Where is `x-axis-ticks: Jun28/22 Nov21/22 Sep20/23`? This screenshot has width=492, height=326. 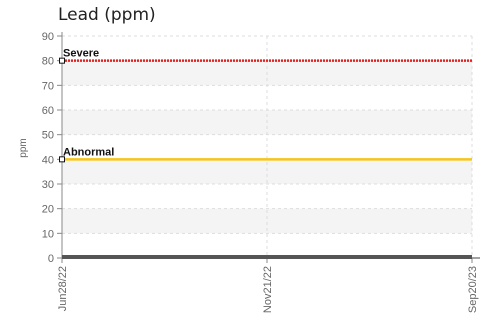
x-axis-ticks: Jun28/22 Nov21/22 Sep20/23 is located at coordinates (268, 285).